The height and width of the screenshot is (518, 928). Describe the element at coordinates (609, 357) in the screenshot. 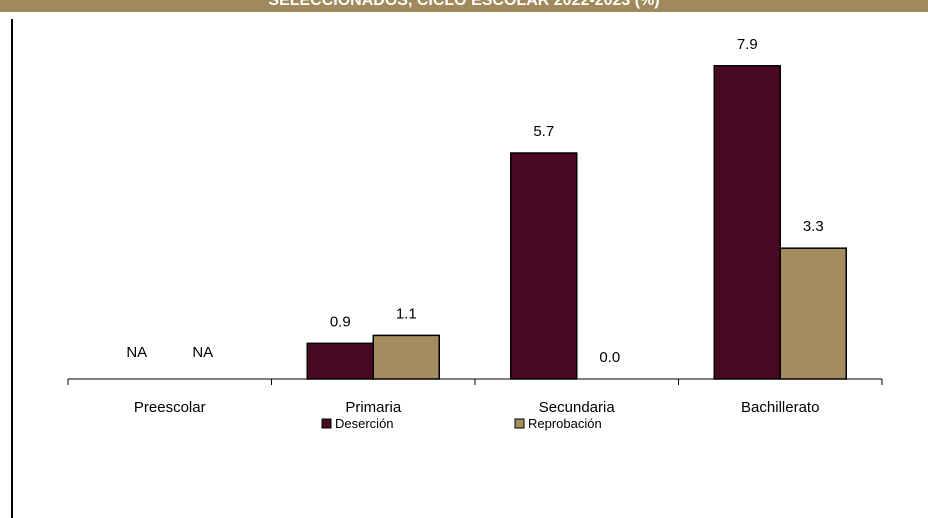

I see `data-label: 0.0` at that location.